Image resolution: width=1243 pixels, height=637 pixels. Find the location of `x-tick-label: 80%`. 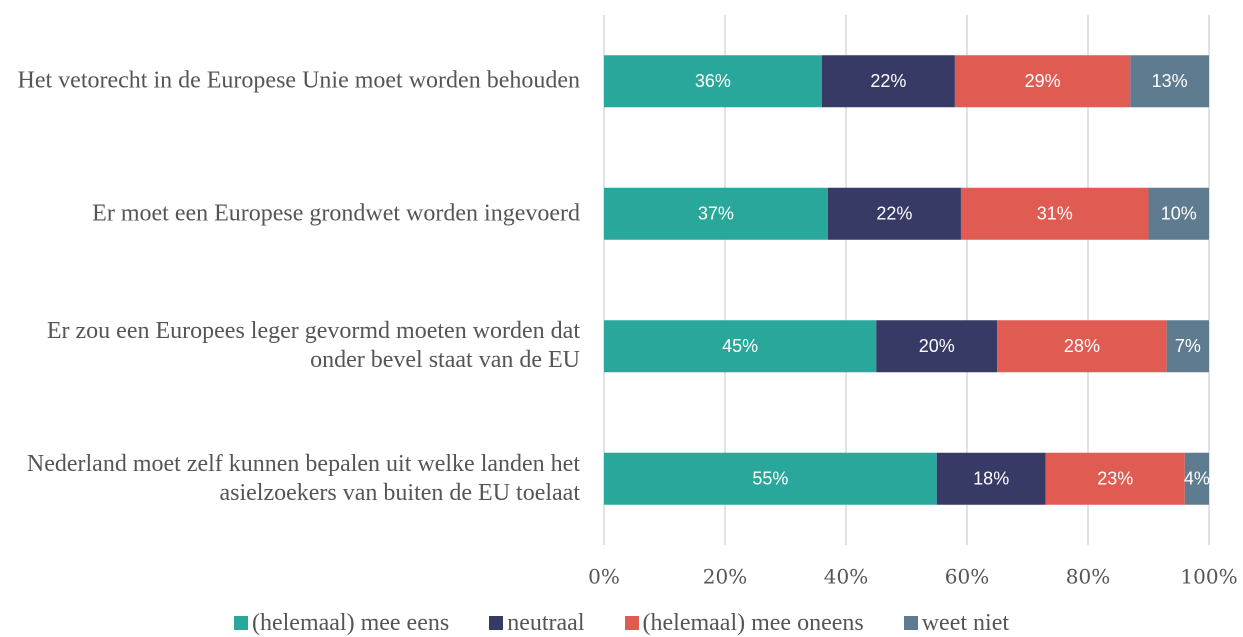

x-tick-label: 80% is located at coordinates (1088, 577).